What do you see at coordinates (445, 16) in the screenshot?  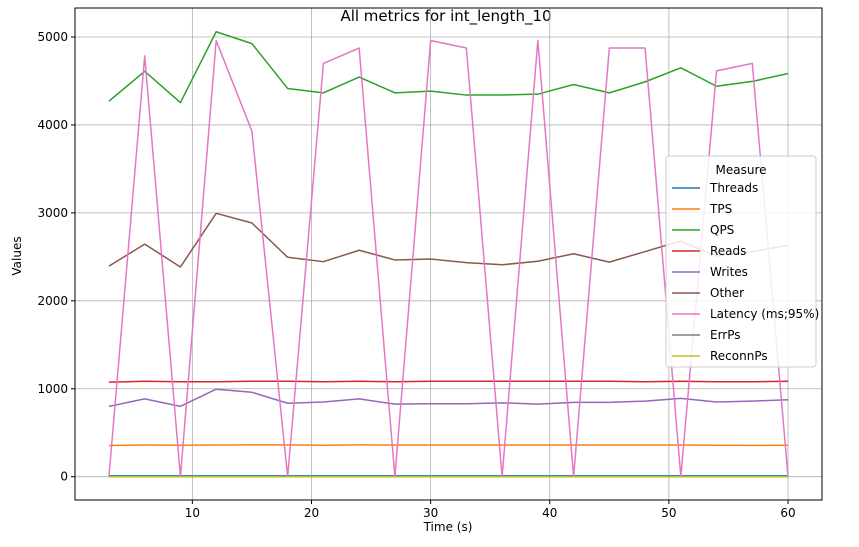 I see `chart-title: All metrics for int_length_10` at bounding box center [445, 16].